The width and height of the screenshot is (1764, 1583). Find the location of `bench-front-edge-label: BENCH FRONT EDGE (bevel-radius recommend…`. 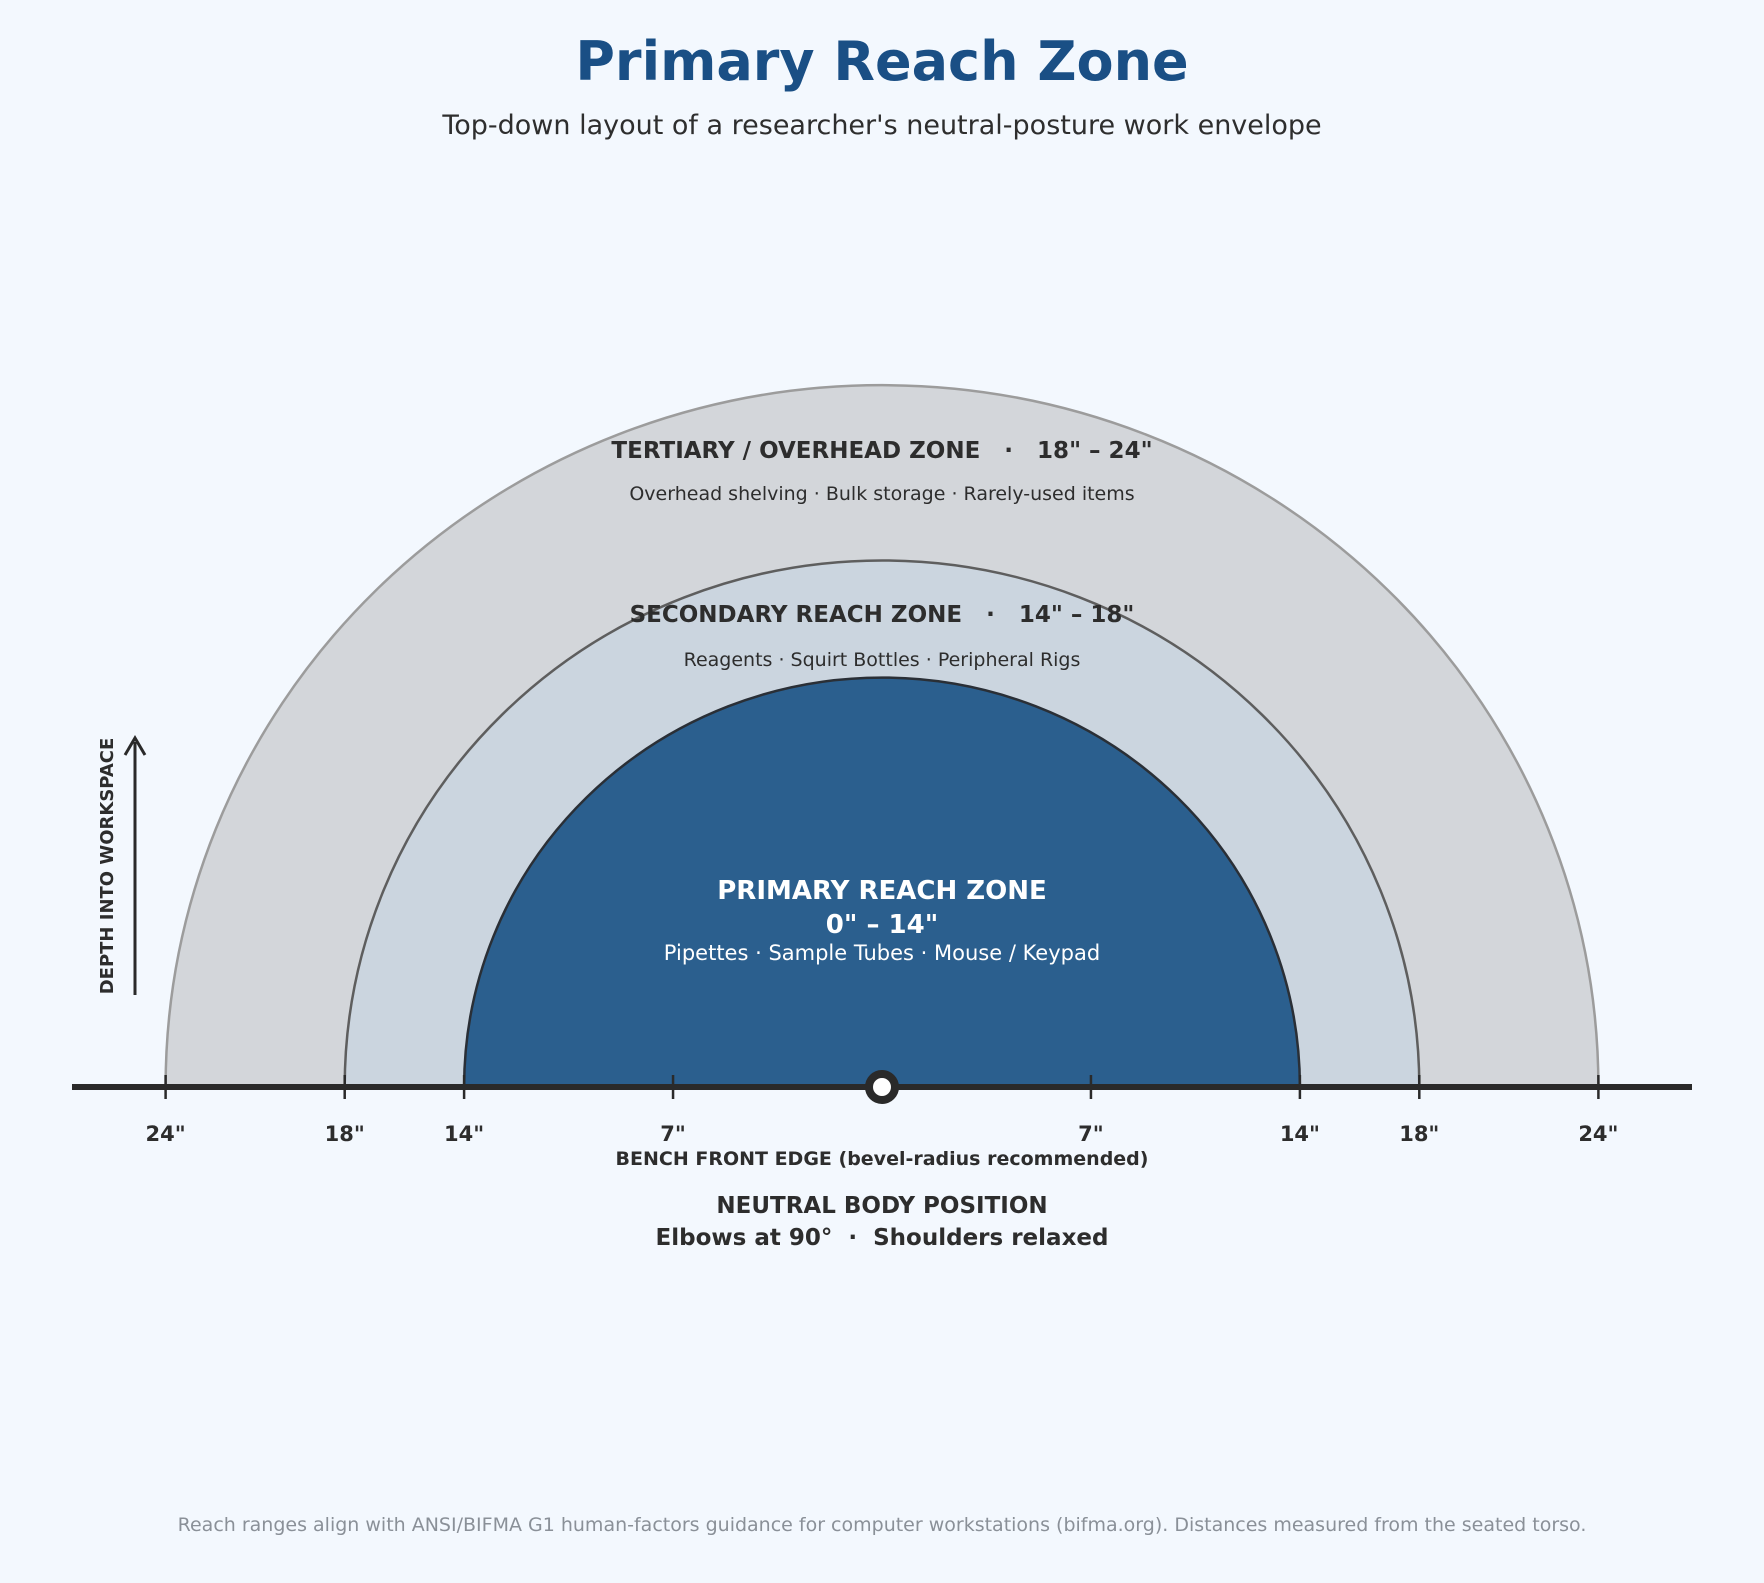

bench-front-edge-label: BENCH FRONT EDGE (bevel-radius recommend… is located at coordinates (882, 1159).